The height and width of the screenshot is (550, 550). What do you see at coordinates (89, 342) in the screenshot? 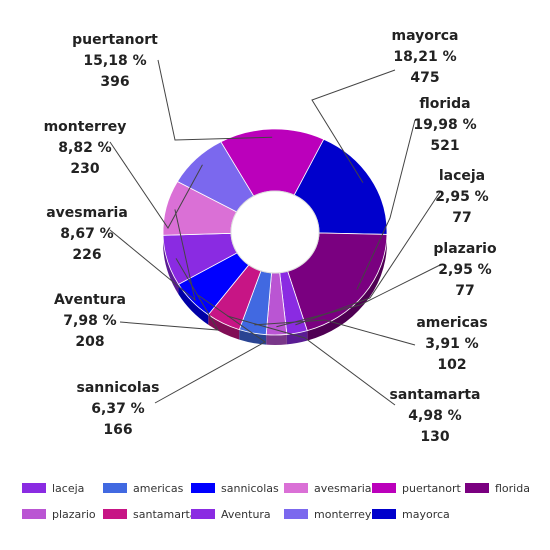
I see `slice-label-value: 208` at bounding box center [89, 342].